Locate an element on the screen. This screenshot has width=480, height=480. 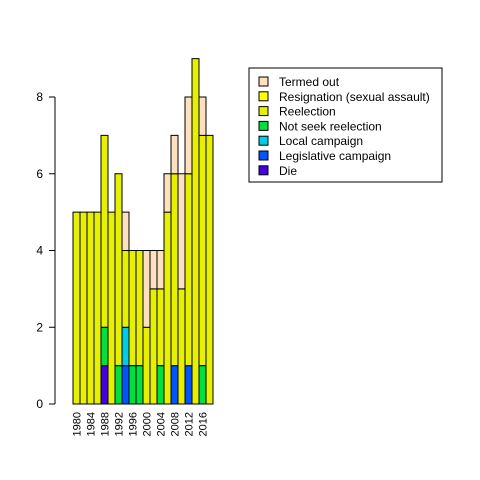
x-tick-label: 2004 is located at coordinates (162, 424).